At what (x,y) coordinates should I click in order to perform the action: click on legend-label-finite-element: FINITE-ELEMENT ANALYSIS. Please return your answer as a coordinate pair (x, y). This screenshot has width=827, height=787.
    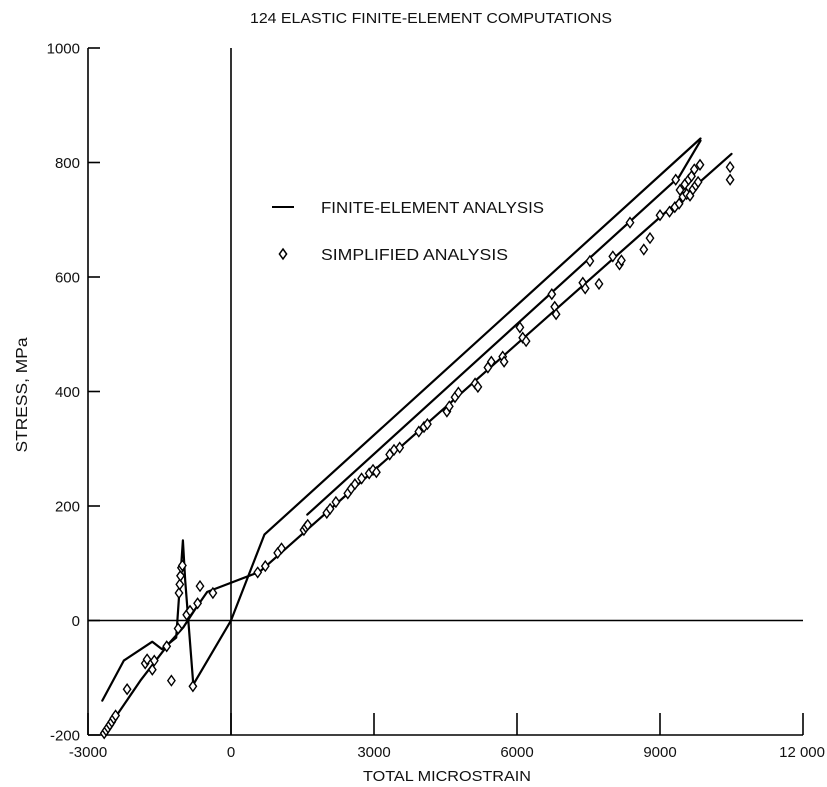
    Looking at the image, I should click on (432, 208).